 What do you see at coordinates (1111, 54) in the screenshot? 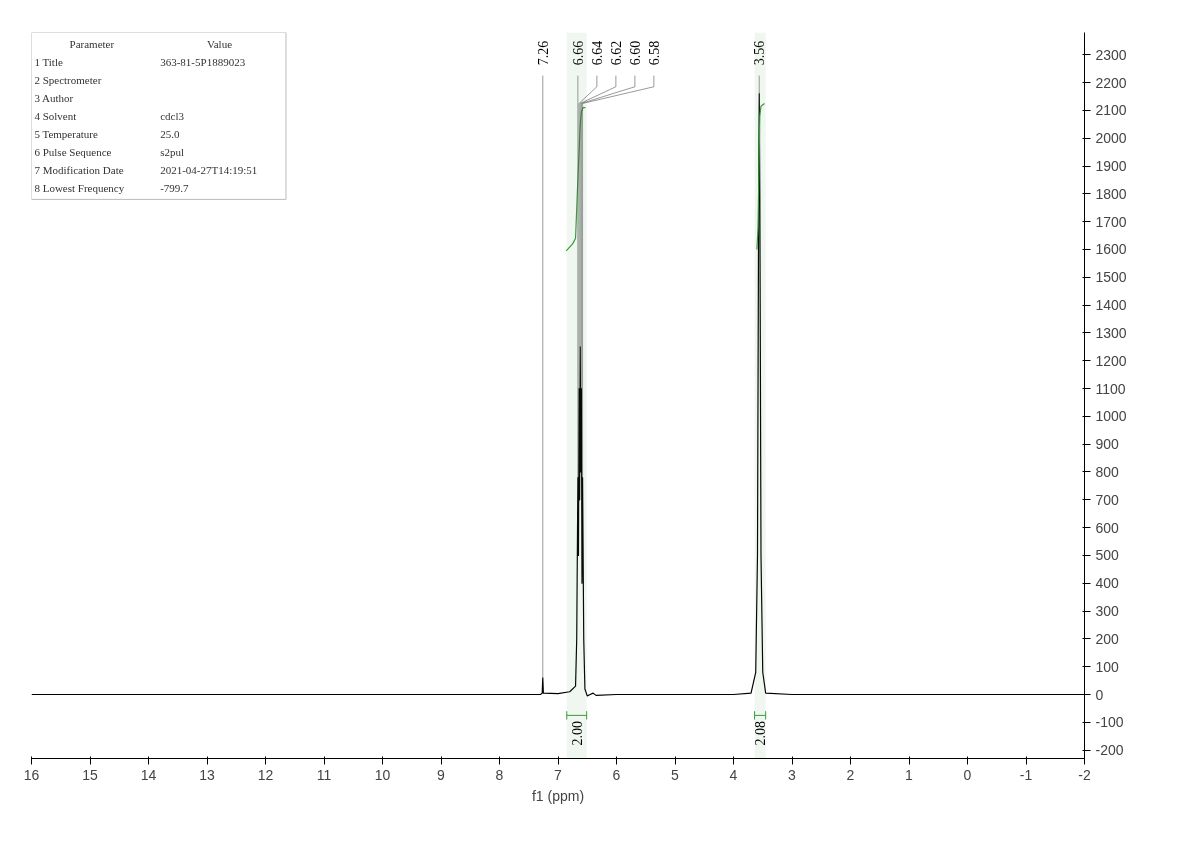
I see `y-tick-label: 2300` at bounding box center [1111, 54].